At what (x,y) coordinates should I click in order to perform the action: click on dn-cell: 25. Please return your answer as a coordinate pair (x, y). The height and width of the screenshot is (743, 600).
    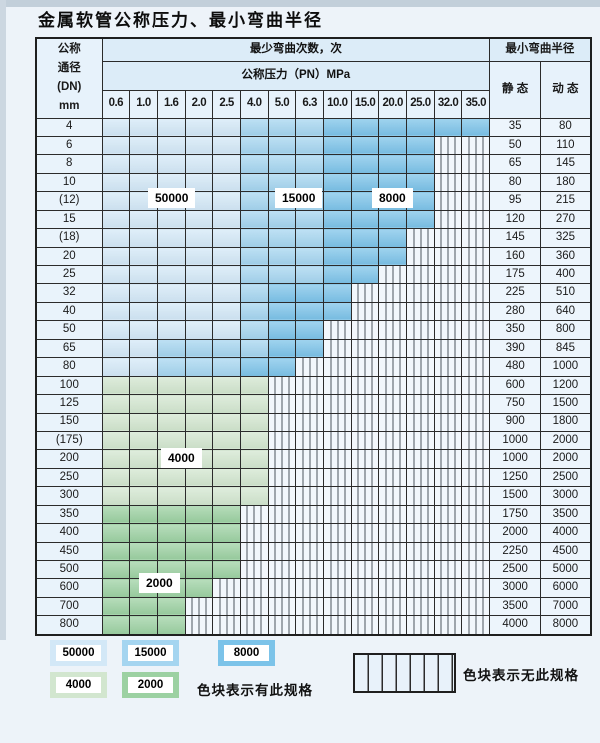
    Looking at the image, I should click on (69, 274).